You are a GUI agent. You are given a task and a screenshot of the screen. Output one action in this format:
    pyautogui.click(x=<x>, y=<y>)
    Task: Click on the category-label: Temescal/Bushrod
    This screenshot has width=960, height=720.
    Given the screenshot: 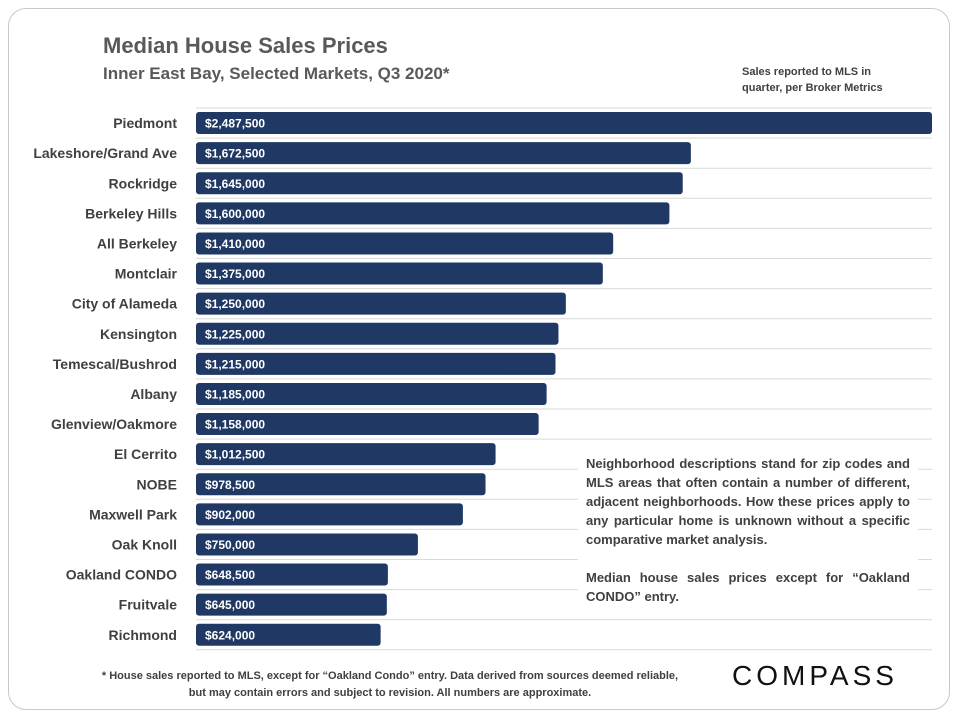 What is the action you would take?
    pyautogui.click(x=115, y=364)
    